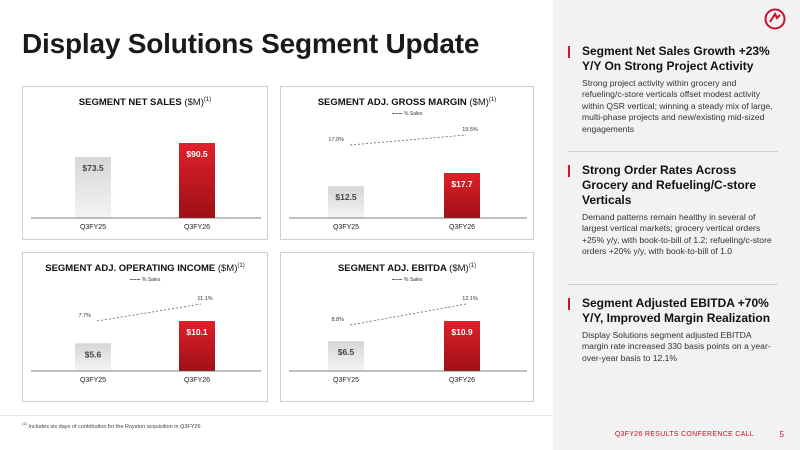 This screenshot has height=450, width=800. I want to click on chart-title: SEGMENT ADJ. EBITDA ($M)(1), so click(407, 268).